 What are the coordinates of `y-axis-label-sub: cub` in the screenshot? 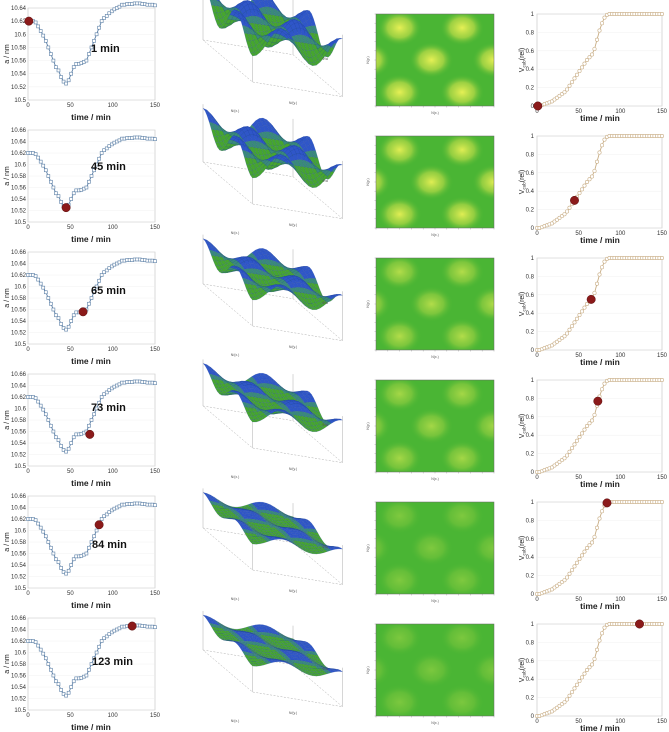 It's located at (524, 186).